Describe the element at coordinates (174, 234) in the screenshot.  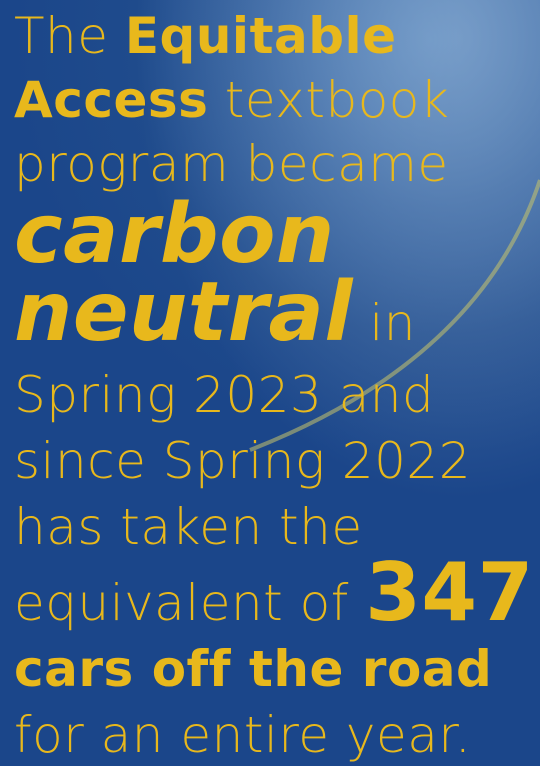
I see `emphasis: carbon` at that location.